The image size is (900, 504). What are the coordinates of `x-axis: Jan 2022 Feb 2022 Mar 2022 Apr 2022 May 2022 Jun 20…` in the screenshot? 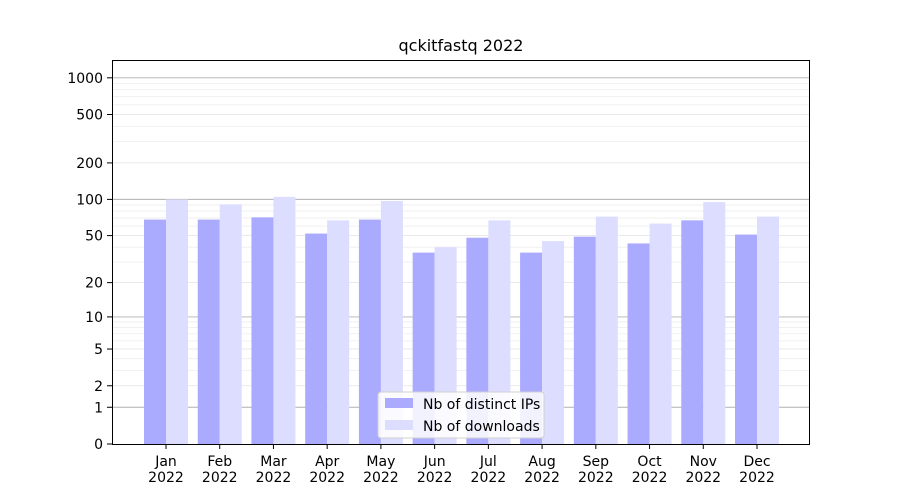 It's located at (461, 465).